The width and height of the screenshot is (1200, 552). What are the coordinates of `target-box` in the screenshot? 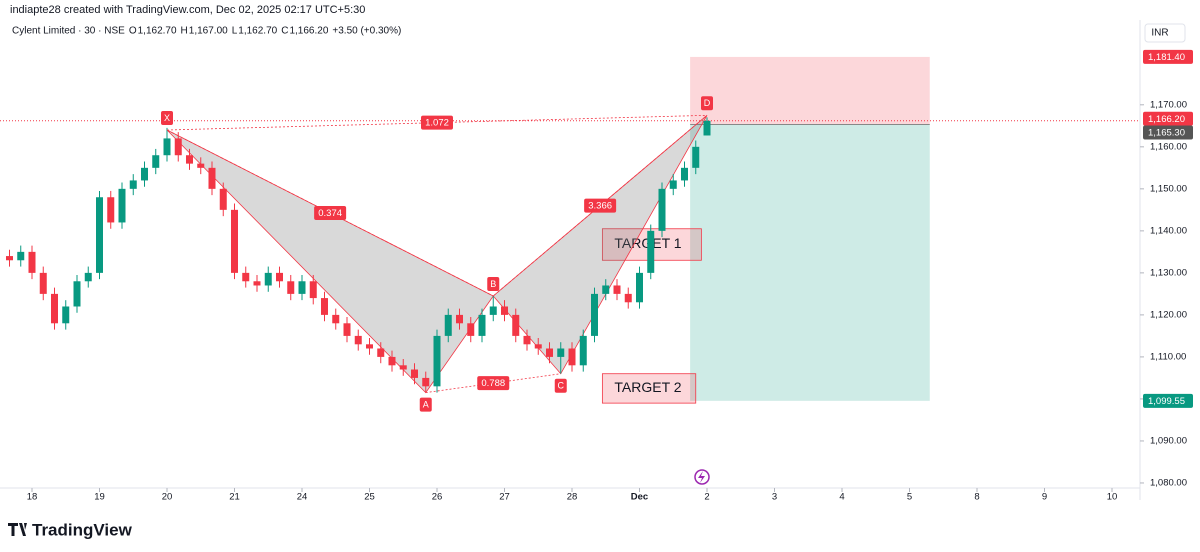 It's located at (649, 388).